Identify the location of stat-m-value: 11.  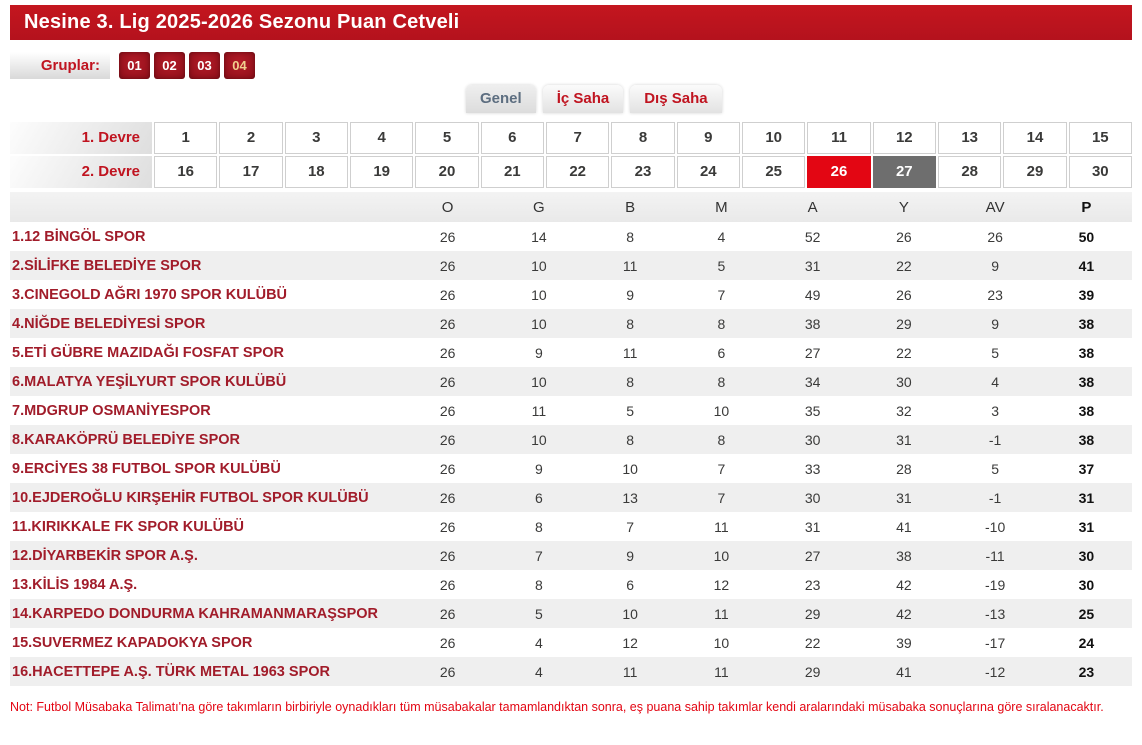
(721, 526).